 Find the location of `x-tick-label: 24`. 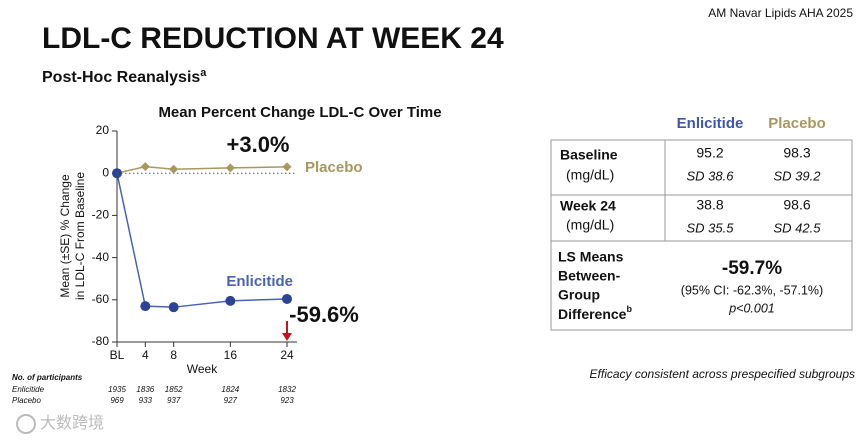

x-tick-label: 24 is located at coordinates (287, 355).